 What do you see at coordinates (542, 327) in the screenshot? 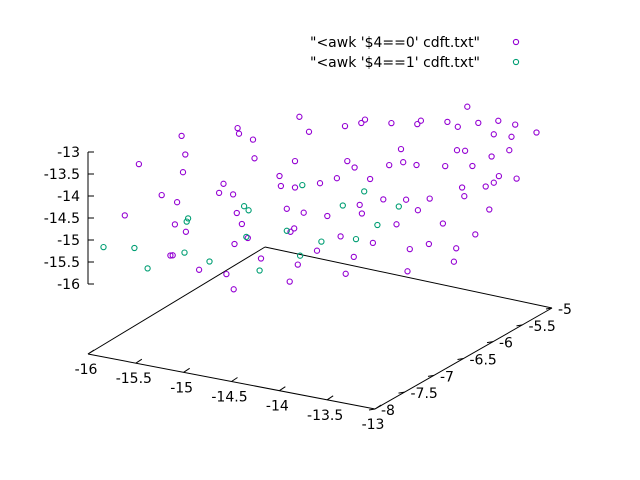
I see `y-tick-label: -5.5` at bounding box center [542, 327].